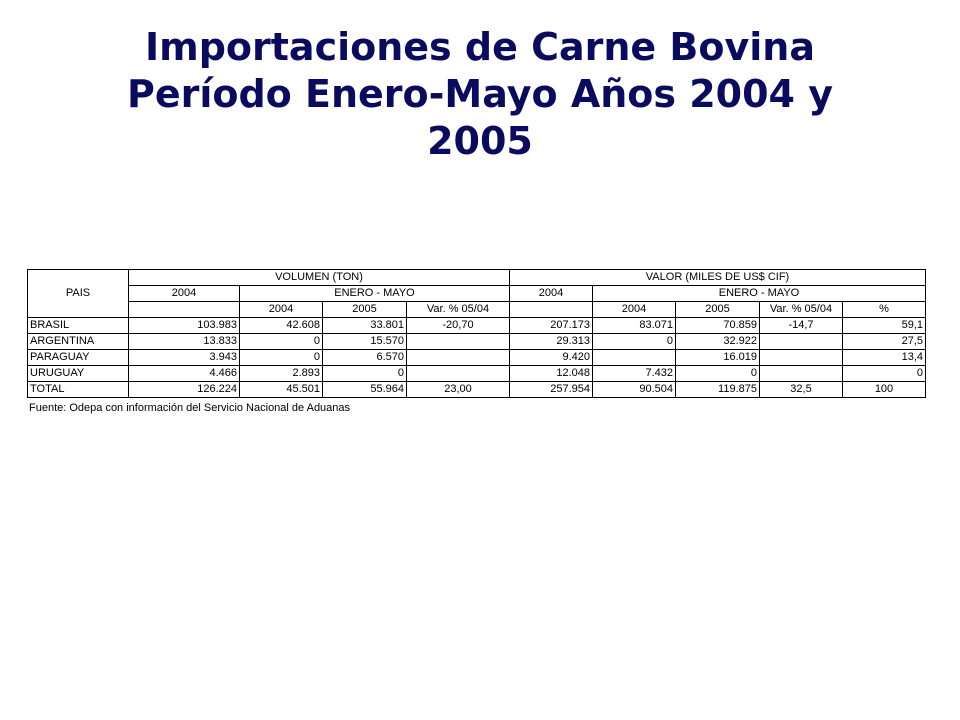 This screenshot has width=960, height=720. I want to click on header-valor-enero-mayo: ENERO - MAYO, so click(759, 293).